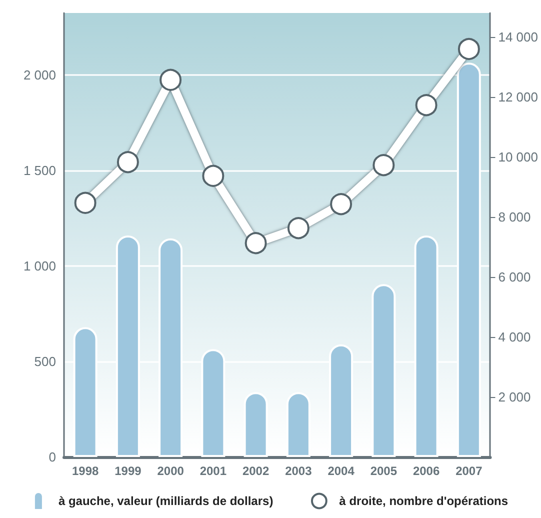  What do you see at coordinates (298, 471) in the screenshot?
I see `x-tick-label: 2003` at bounding box center [298, 471].